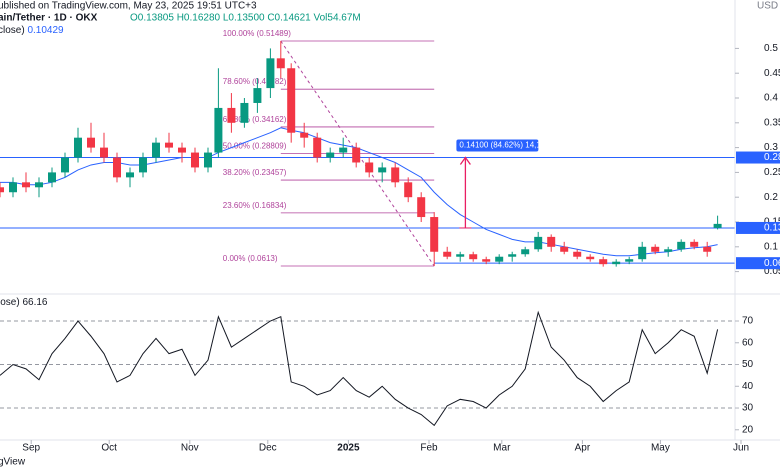 This screenshot has height=470, width=780. I want to click on x-tick-label: Feb, so click(429, 448).